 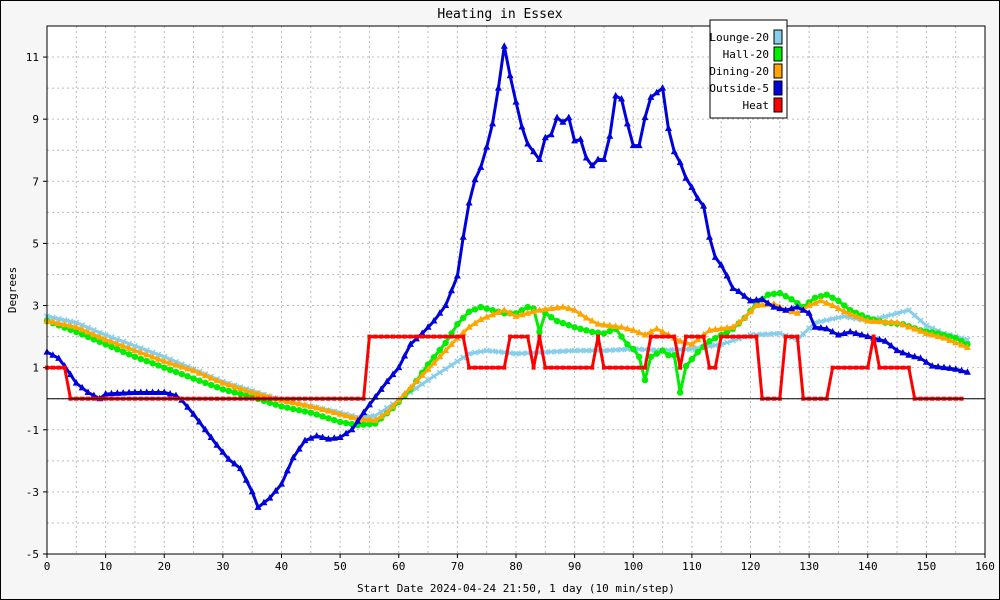 What do you see at coordinates (985, 566) in the screenshot?
I see `x-tick-label: 160` at bounding box center [985, 566].